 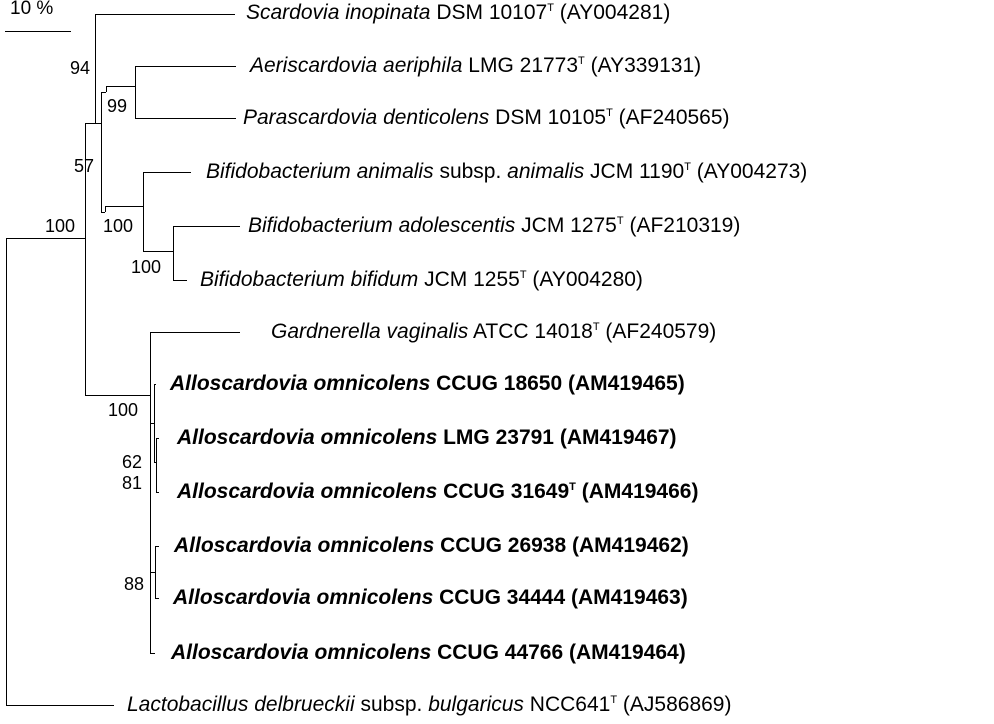 I want to click on branch-to-node-100-bifido, so click(x=124, y=206).